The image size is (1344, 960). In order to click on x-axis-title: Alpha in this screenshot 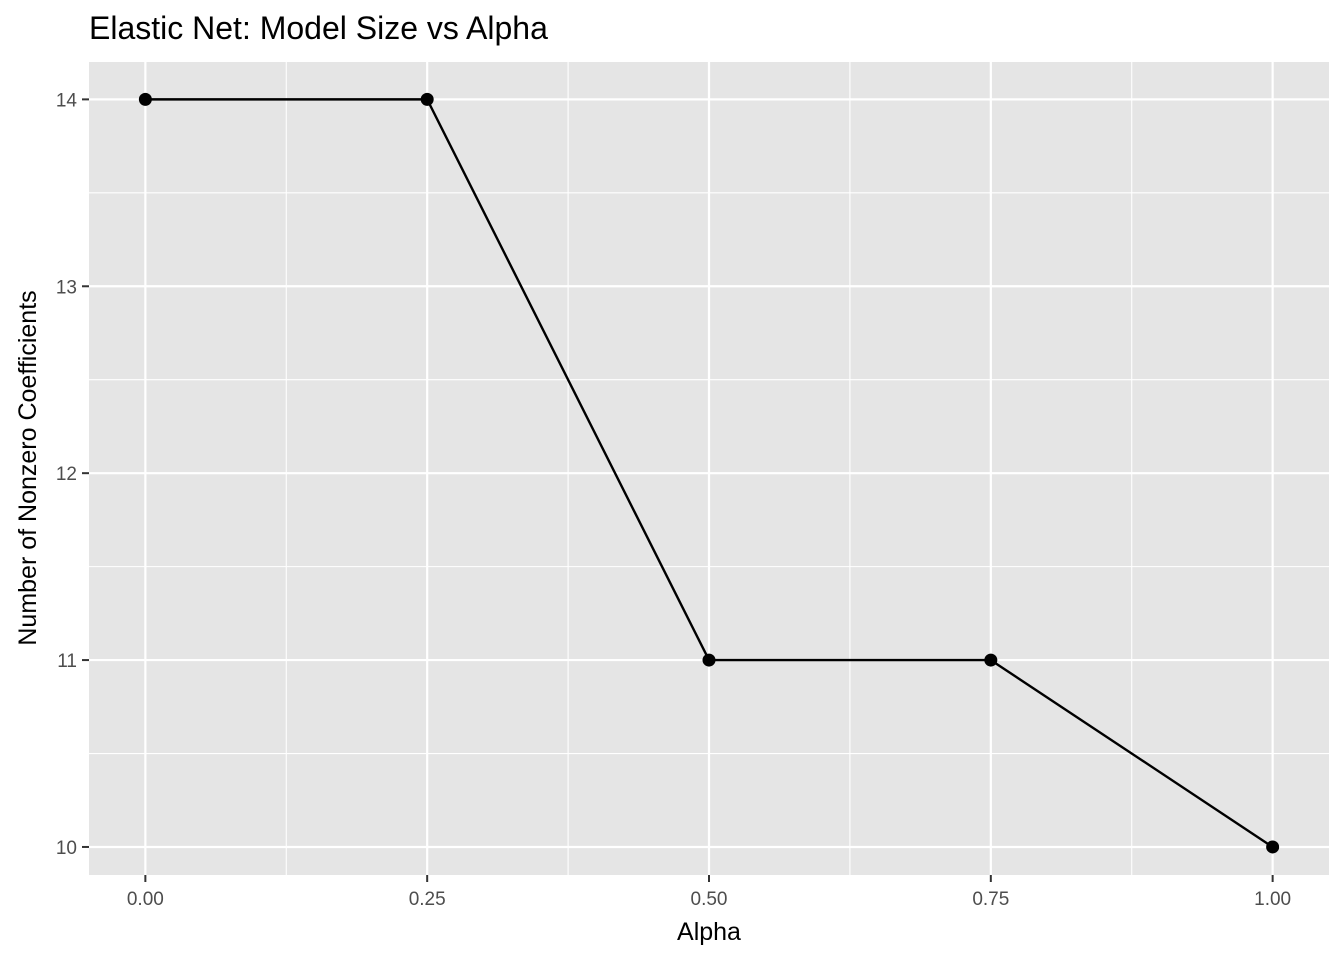, I will do `click(709, 932)`.